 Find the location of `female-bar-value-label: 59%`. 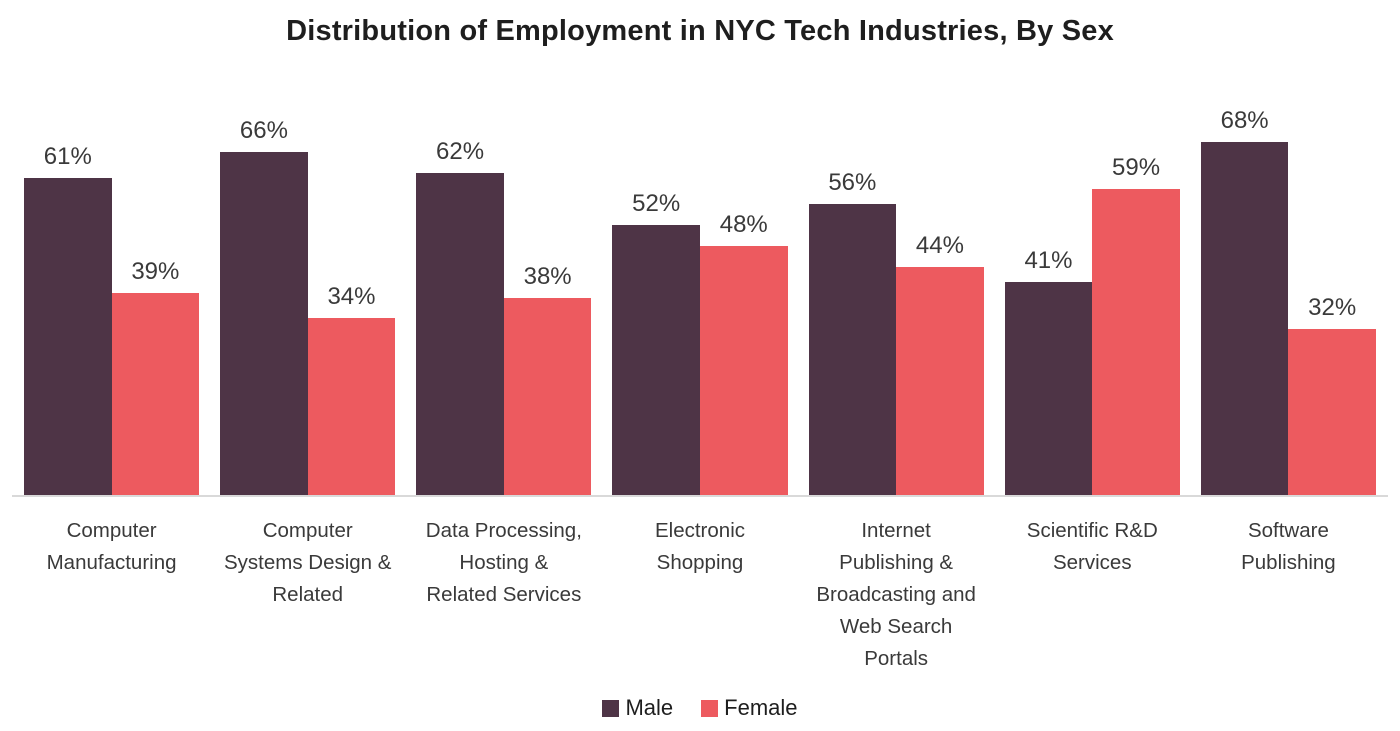

female-bar-value-label: 59% is located at coordinates (1136, 167).